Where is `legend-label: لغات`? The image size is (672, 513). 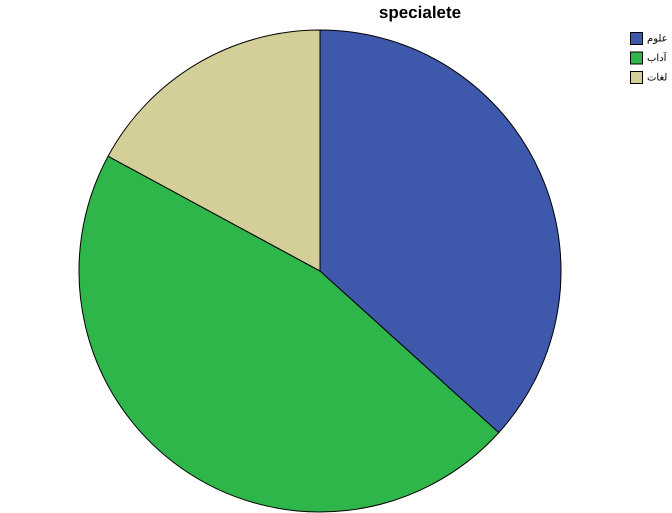 legend-label: لغات is located at coordinates (657, 78).